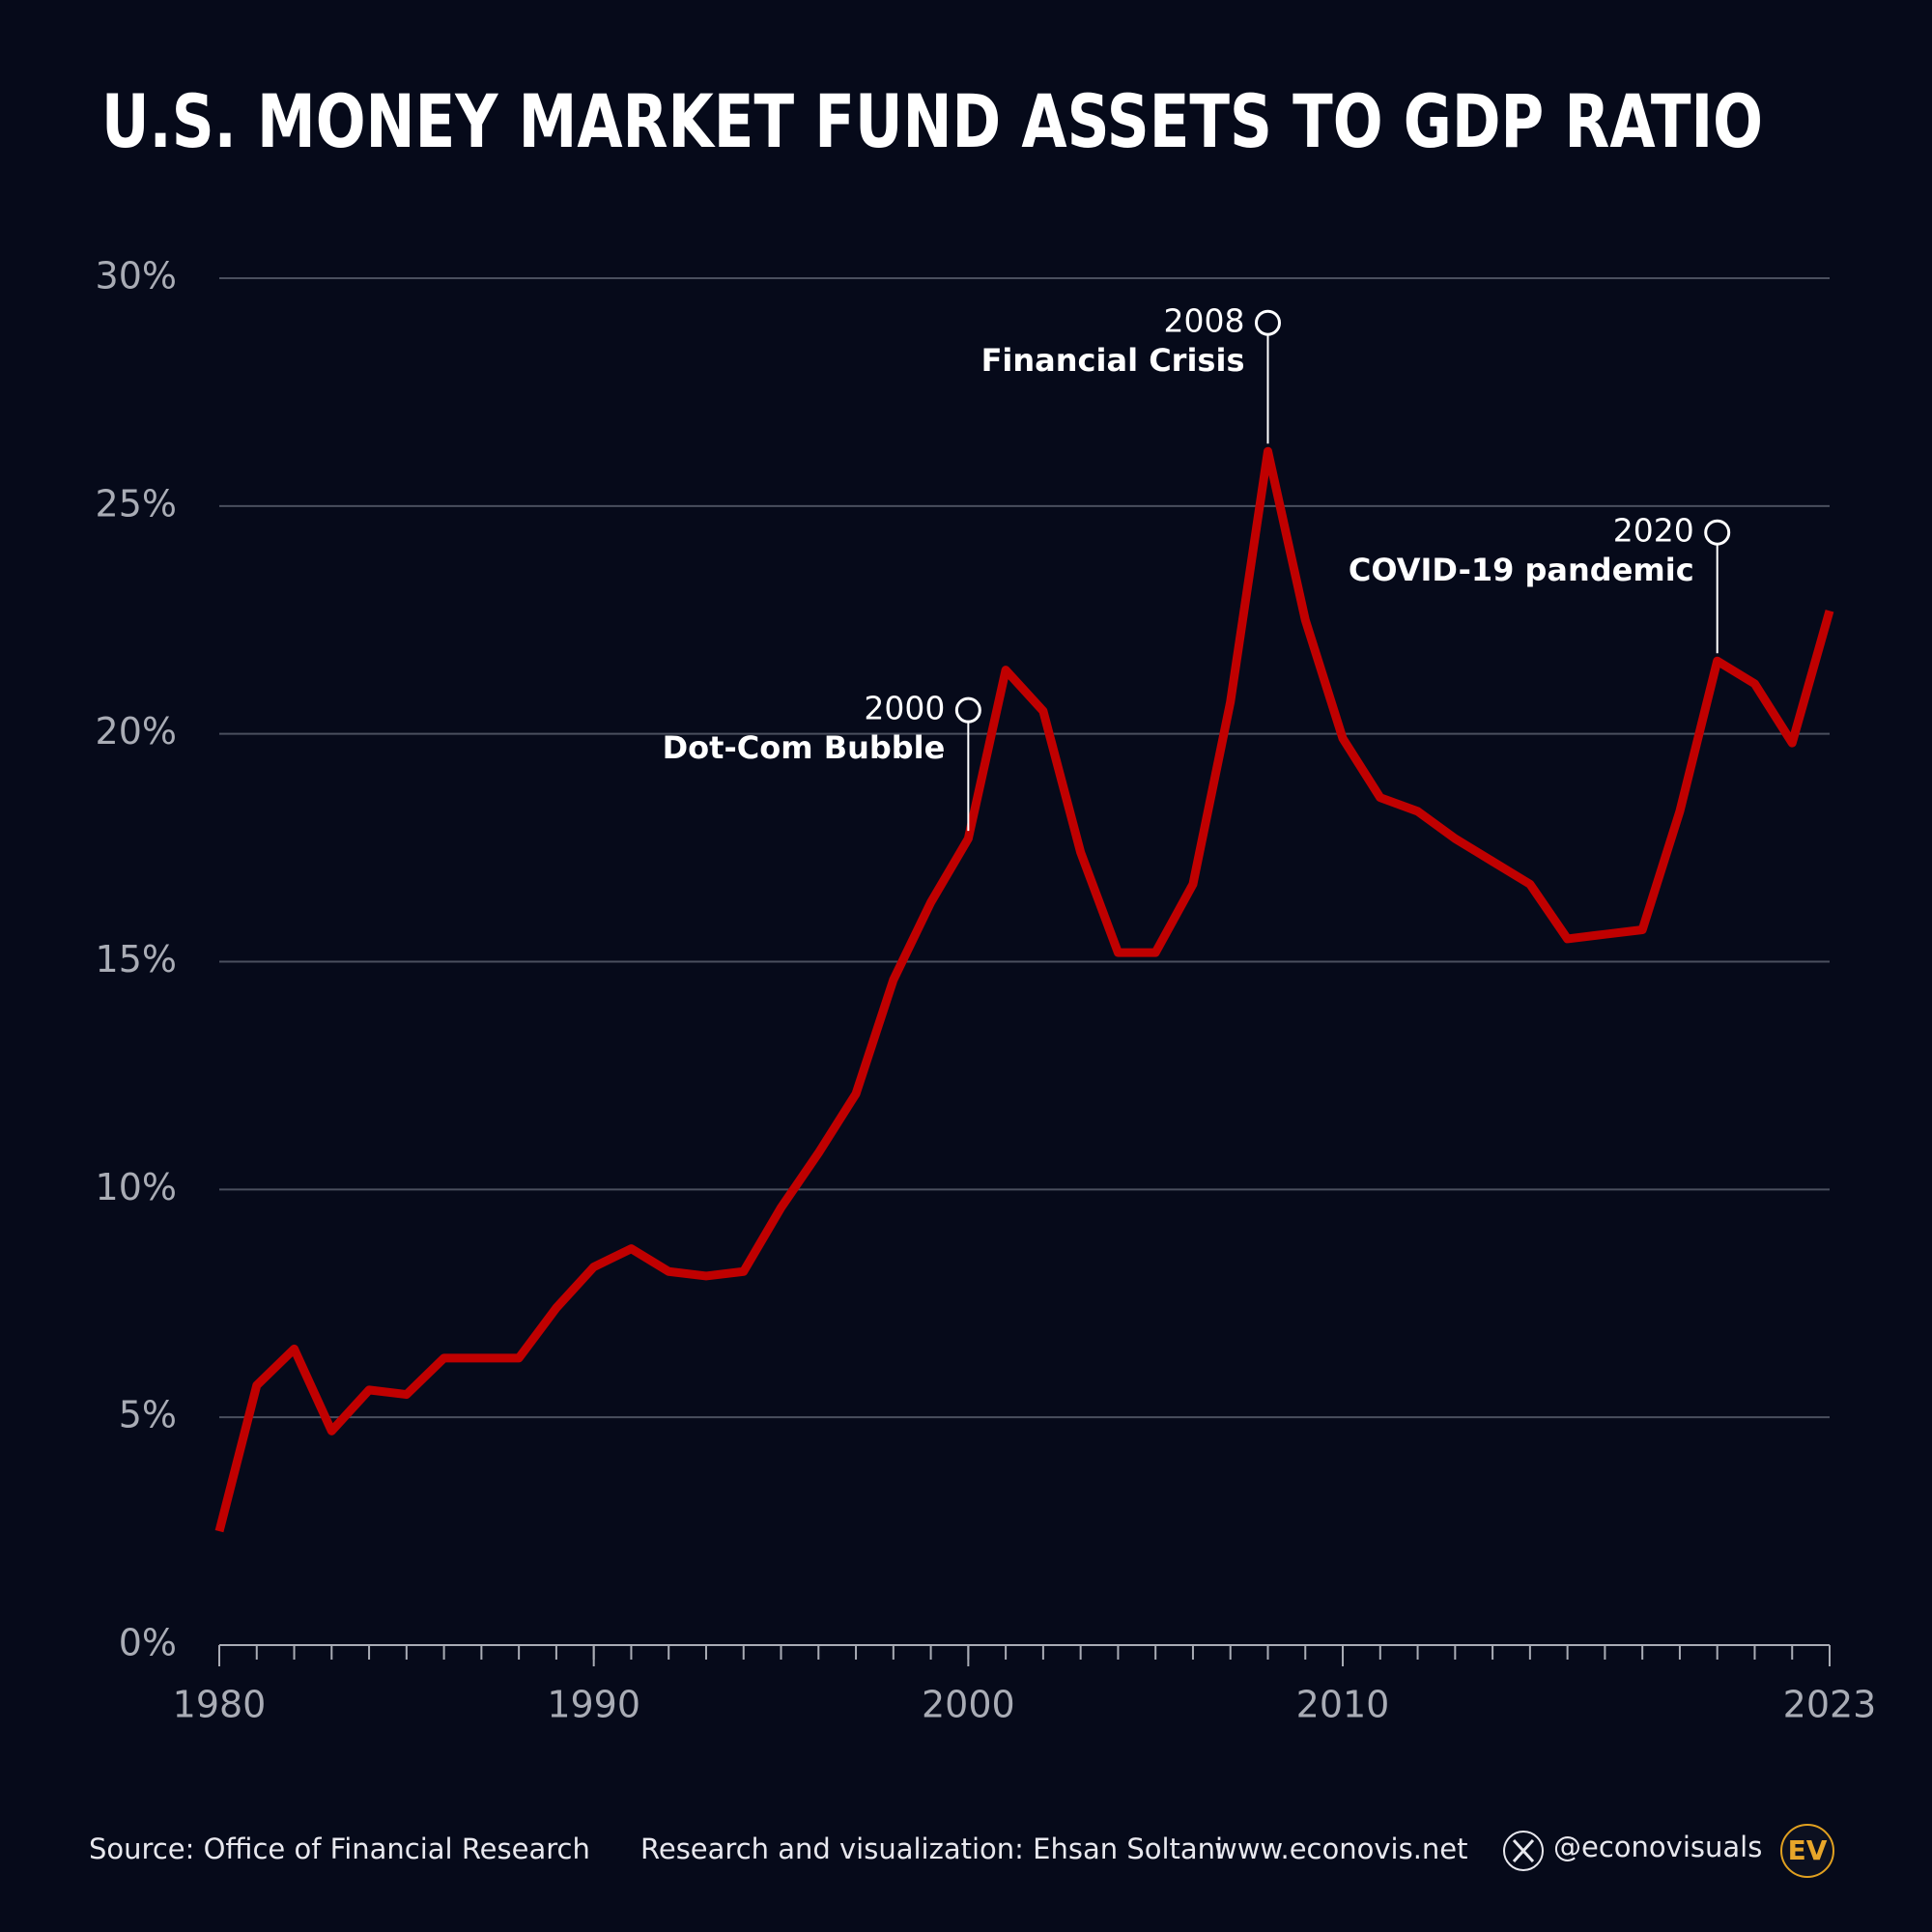 The image size is (1932, 1932). What do you see at coordinates (1343, 1705) in the screenshot?
I see `x-tick-label: 2010` at bounding box center [1343, 1705].